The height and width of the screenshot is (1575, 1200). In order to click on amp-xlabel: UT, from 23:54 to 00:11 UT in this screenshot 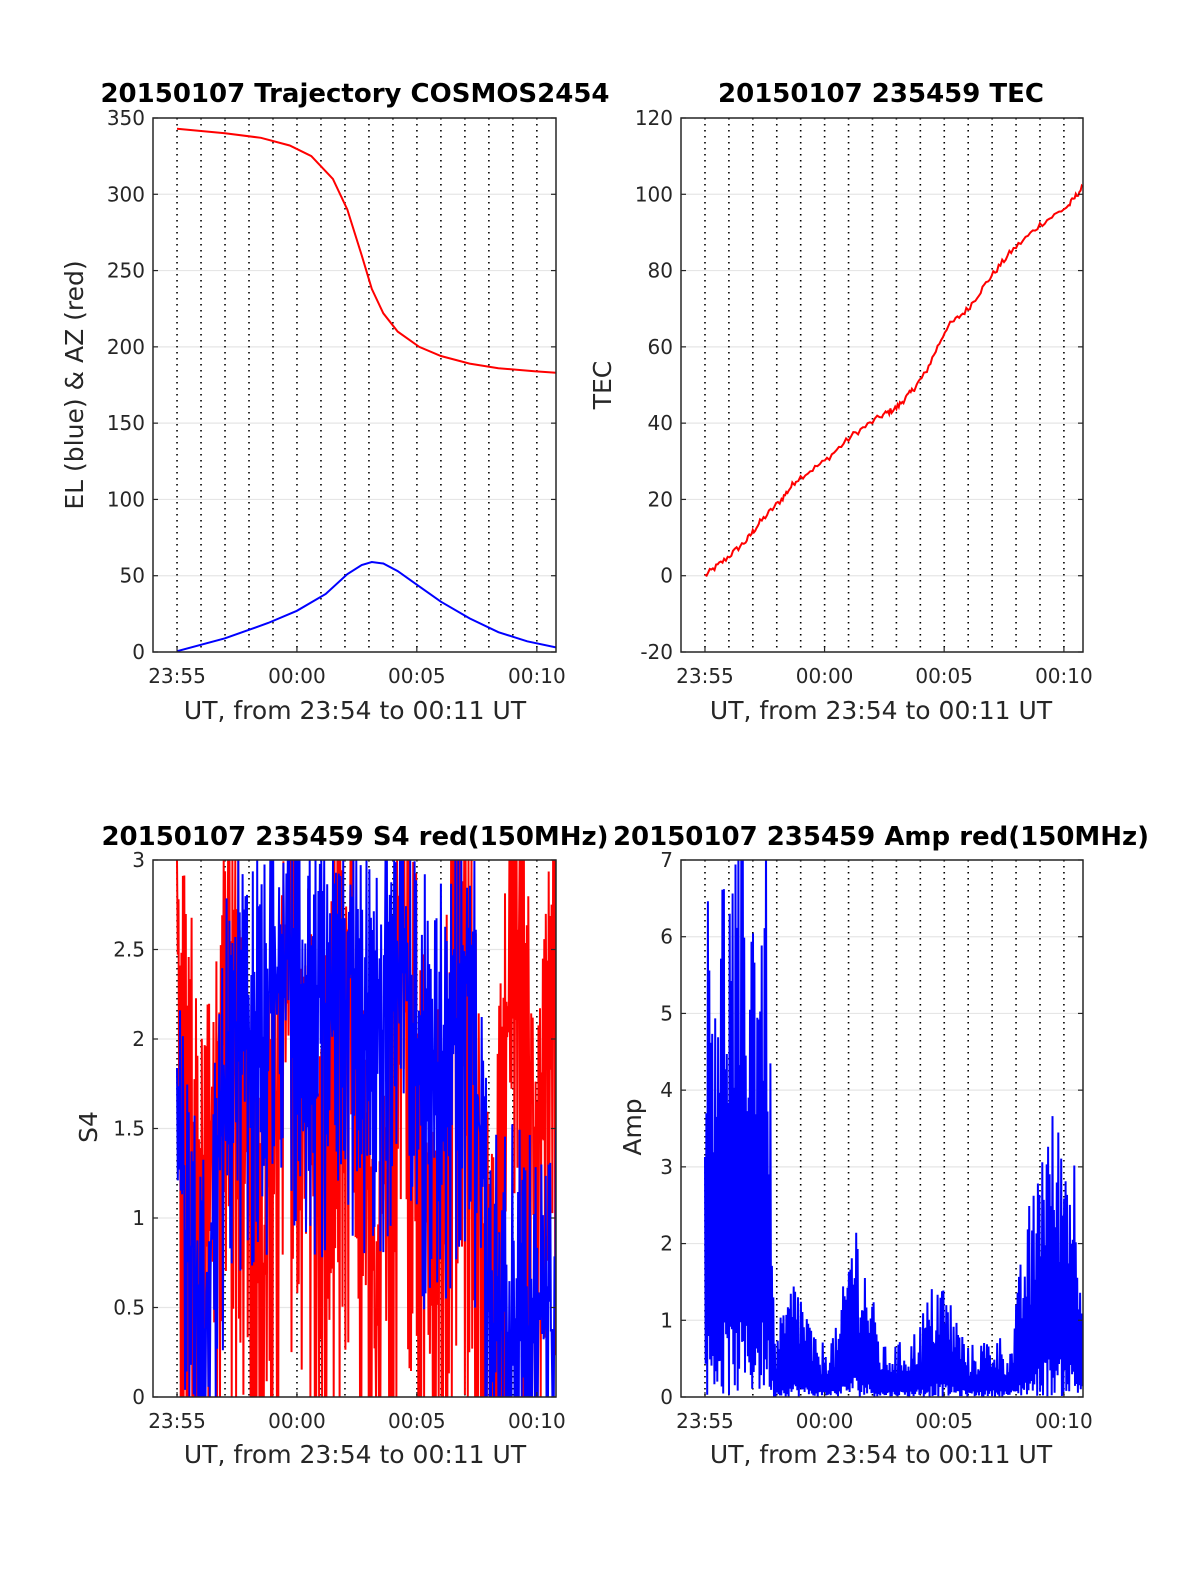, I will do `click(881, 1454)`.